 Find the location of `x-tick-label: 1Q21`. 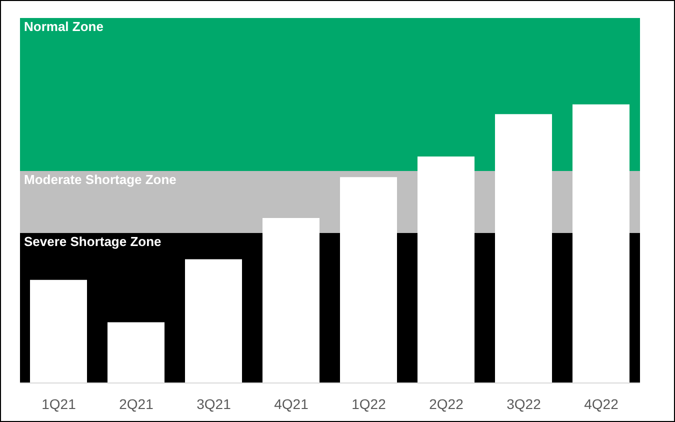

x-tick-label: 1Q21 is located at coordinates (59, 404).